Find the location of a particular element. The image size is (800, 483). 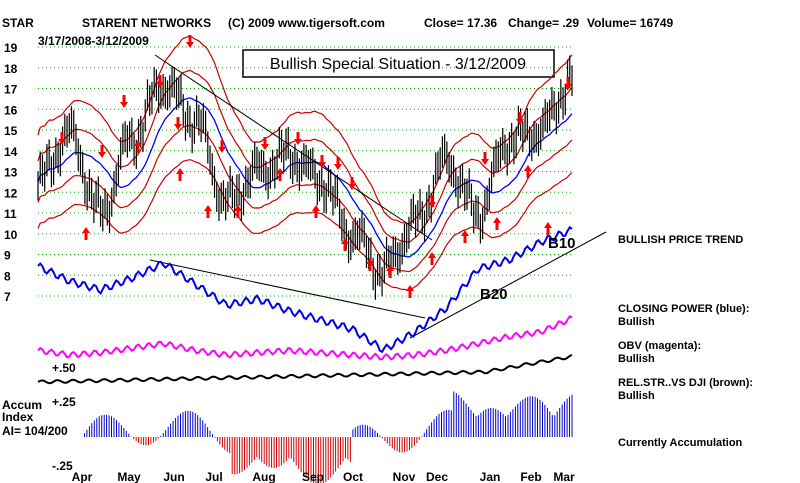

month-label: Oct is located at coordinates (353, 476).